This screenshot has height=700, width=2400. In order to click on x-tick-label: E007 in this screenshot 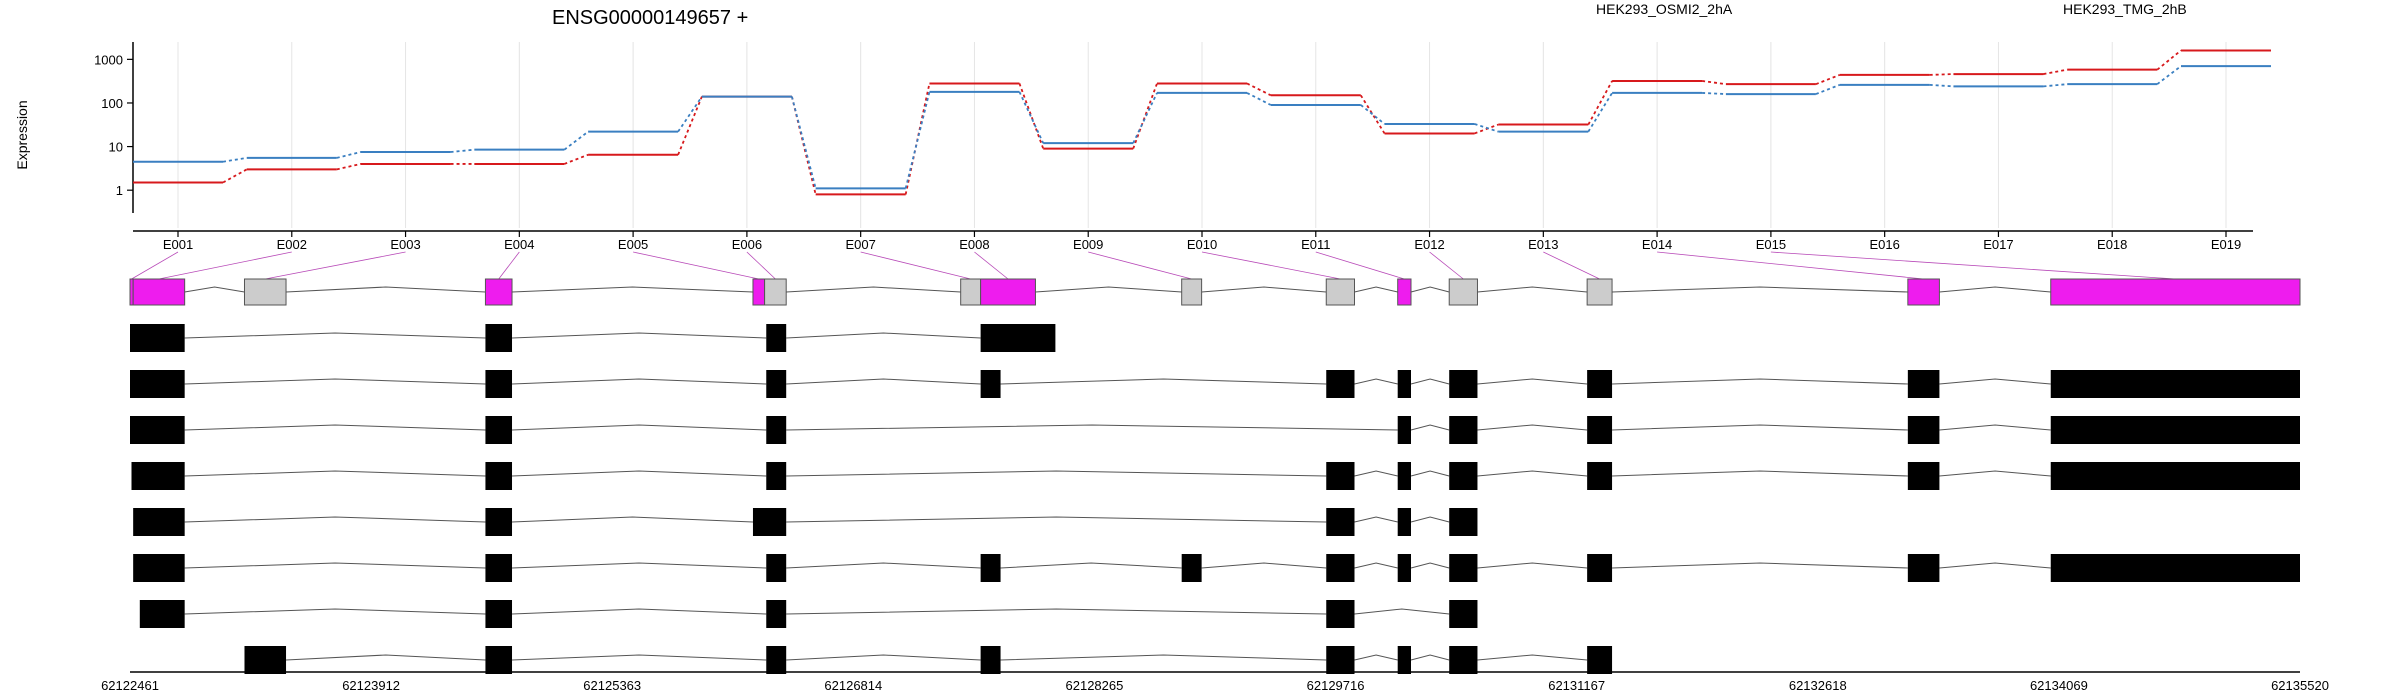, I will do `click(860, 244)`.